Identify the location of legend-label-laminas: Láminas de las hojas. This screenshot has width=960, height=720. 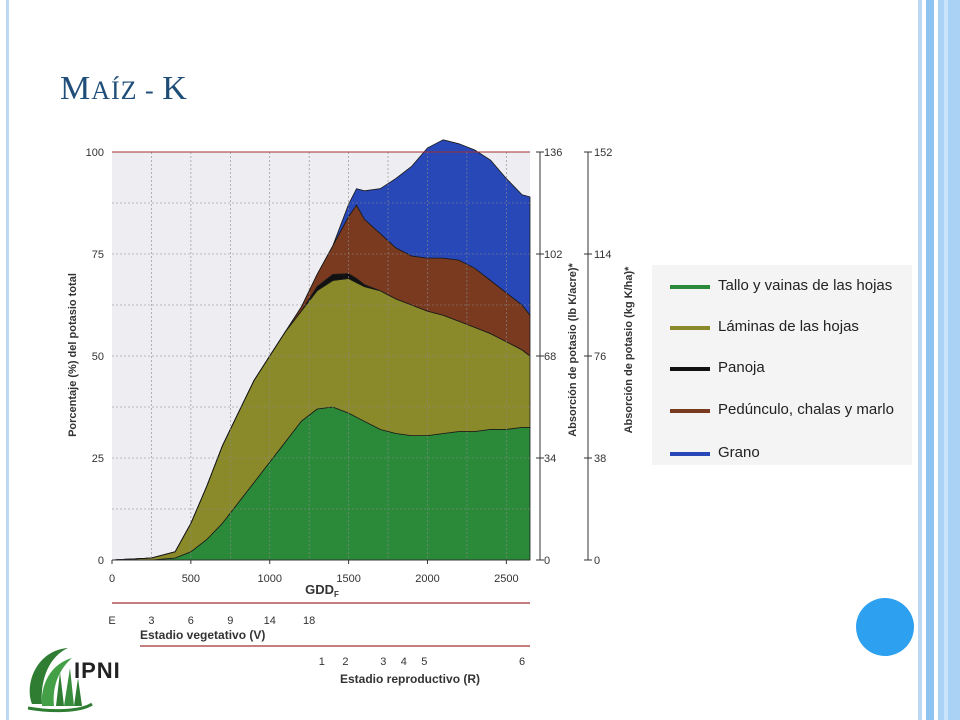
(788, 326).